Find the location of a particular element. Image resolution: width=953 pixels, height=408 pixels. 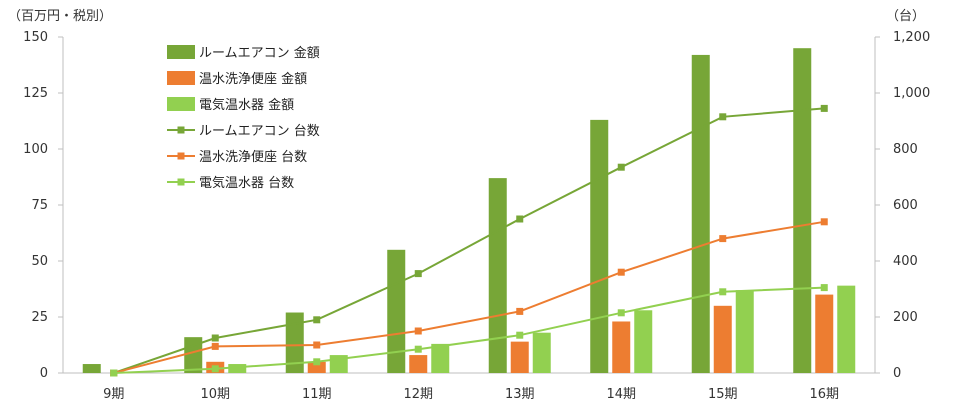

x-tick-label: 15期 is located at coordinates (723, 394).